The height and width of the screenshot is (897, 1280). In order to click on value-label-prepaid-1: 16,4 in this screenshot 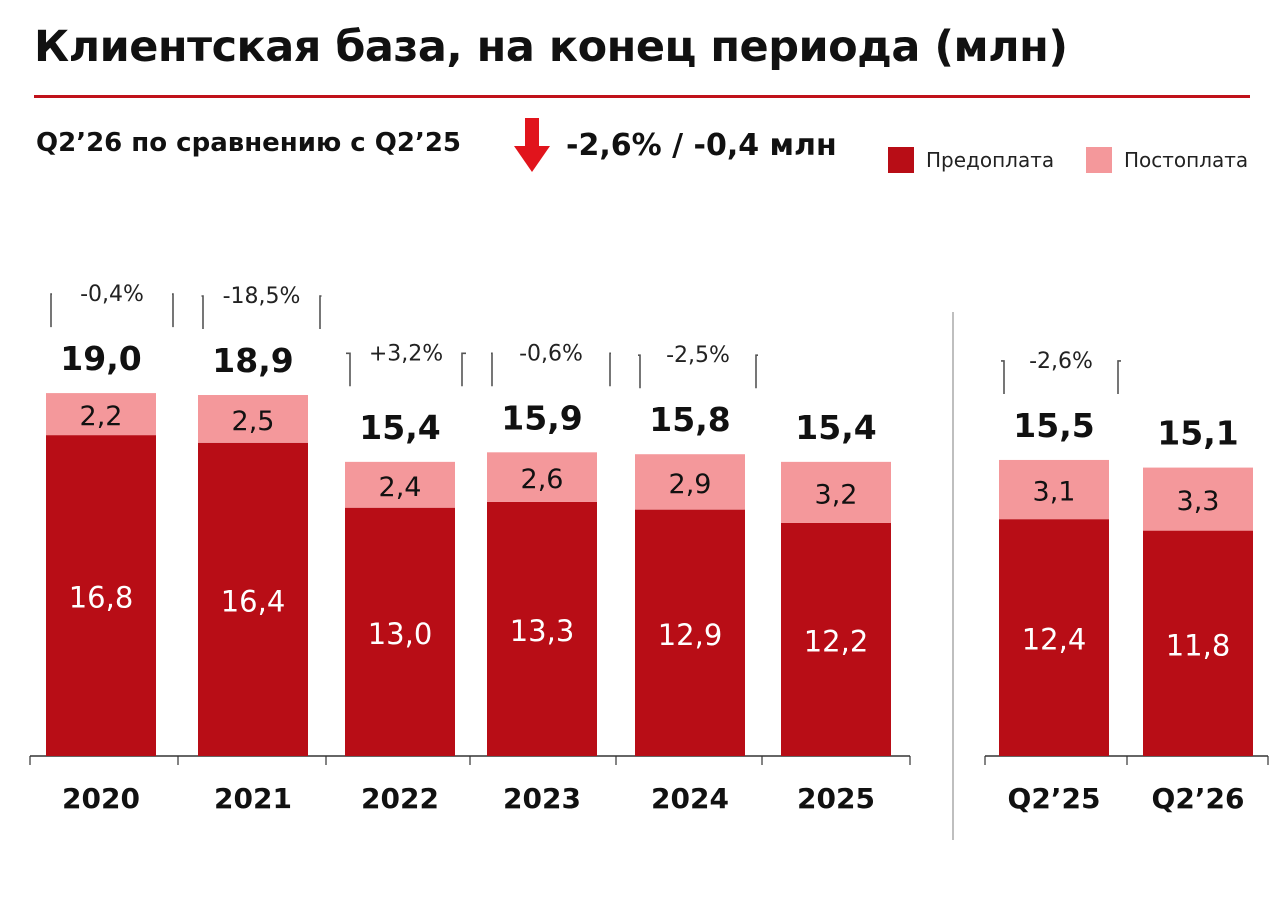, I will do `click(253, 601)`.